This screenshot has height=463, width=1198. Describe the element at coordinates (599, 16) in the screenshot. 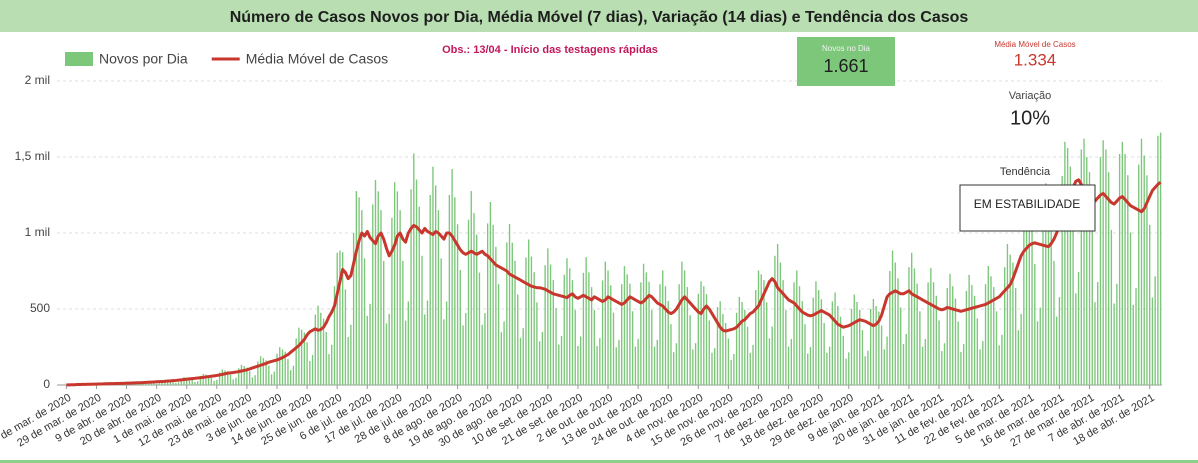

I see `title-bar` at that location.